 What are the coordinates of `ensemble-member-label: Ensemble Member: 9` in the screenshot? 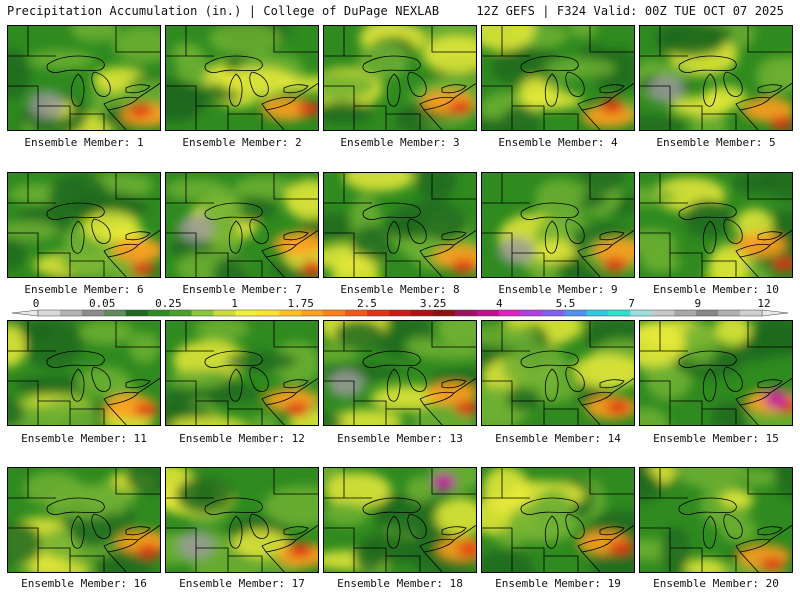 It's located at (558, 289).